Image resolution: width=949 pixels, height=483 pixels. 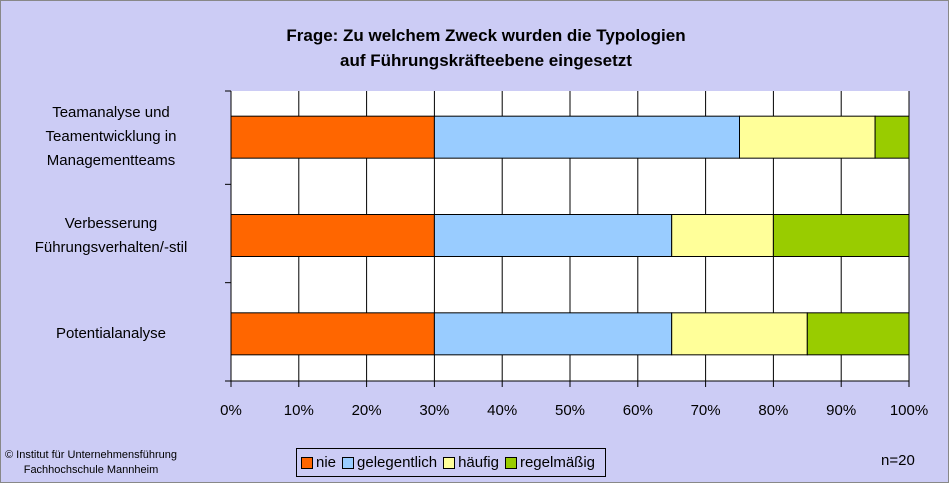 What do you see at coordinates (434, 410) in the screenshot?
I see `x-tick-label: 30%` at bounding box center [434, 410].